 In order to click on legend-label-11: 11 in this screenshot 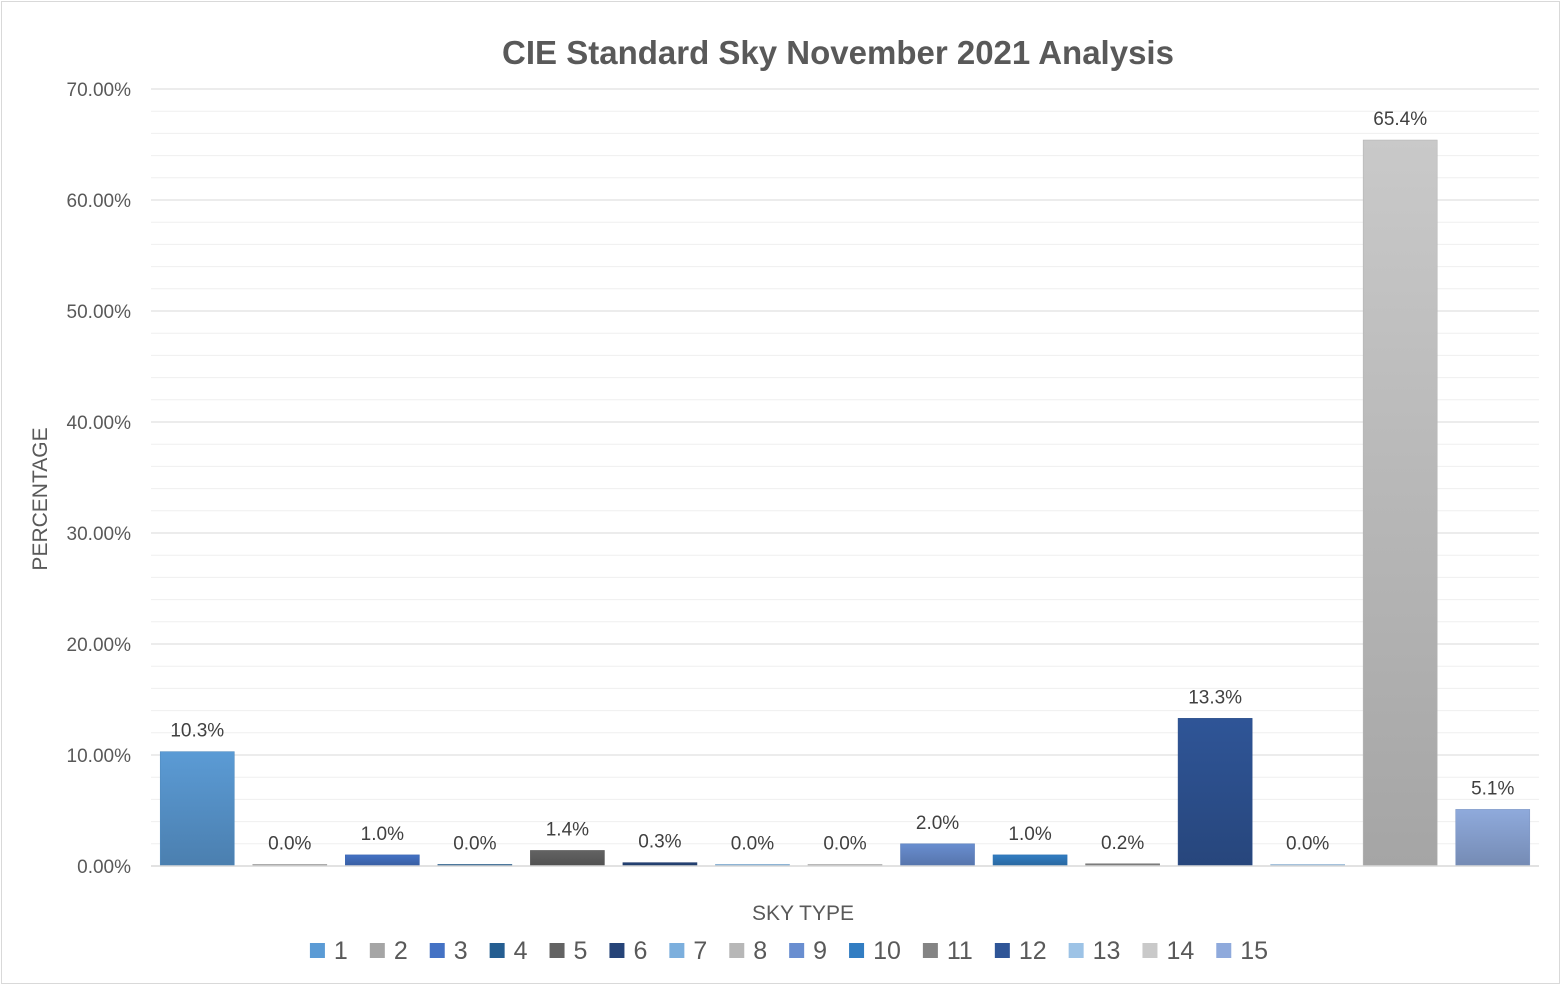, I will do `click(960, 951)`.